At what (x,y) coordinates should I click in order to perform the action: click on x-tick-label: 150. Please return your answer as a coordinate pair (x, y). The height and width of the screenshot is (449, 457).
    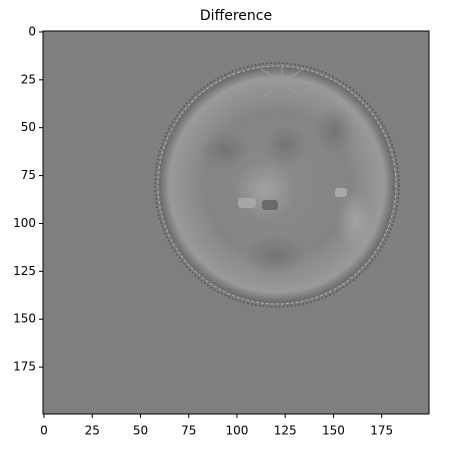
    Looking at the image, I should click on (333, 431).